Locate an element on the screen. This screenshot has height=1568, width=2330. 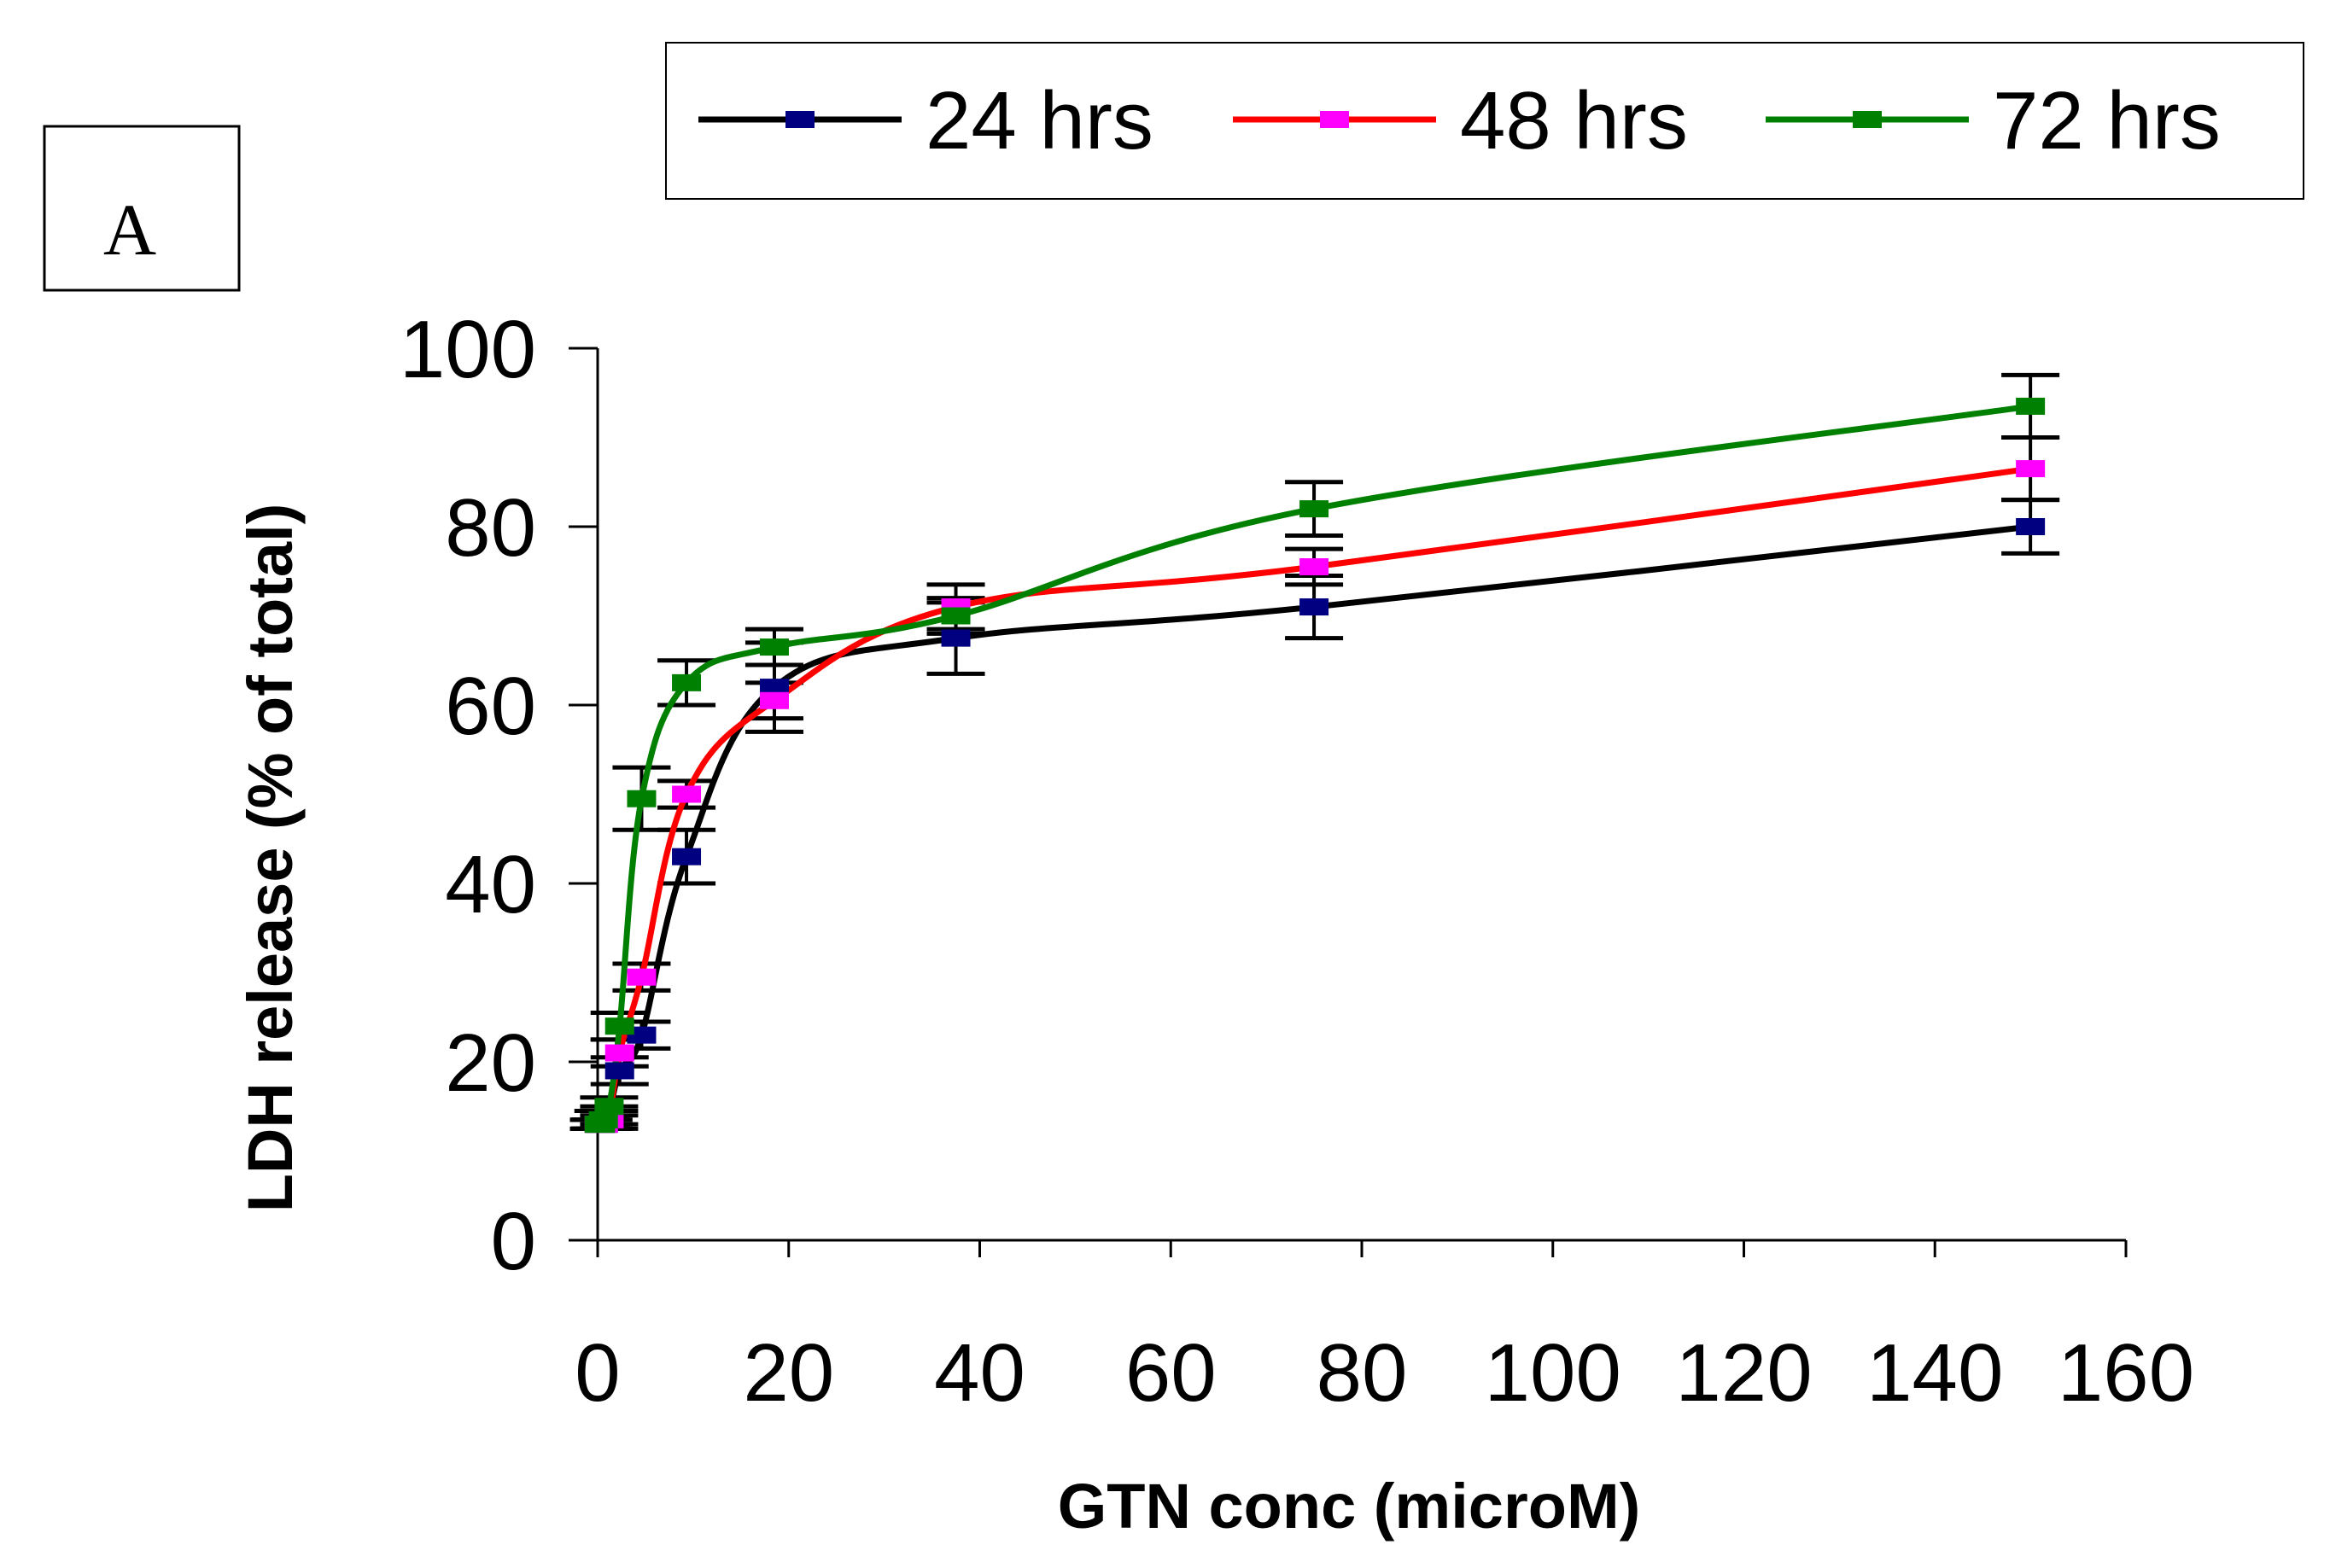
x-tick-label: 40 is located at coordinates (980, 1373).